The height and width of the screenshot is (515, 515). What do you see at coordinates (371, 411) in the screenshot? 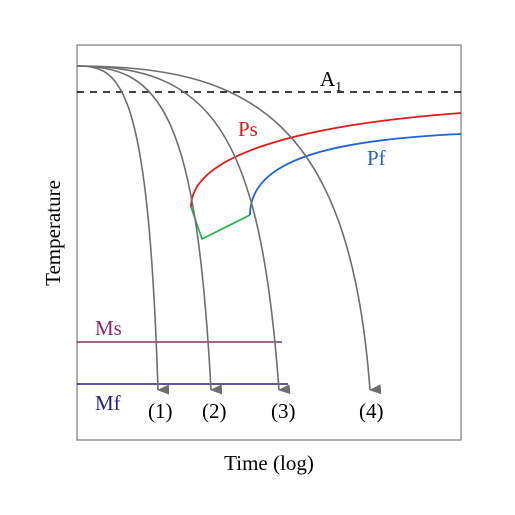
I see `cooling-path-label-4: (4)` at bounding box center [371, 411].